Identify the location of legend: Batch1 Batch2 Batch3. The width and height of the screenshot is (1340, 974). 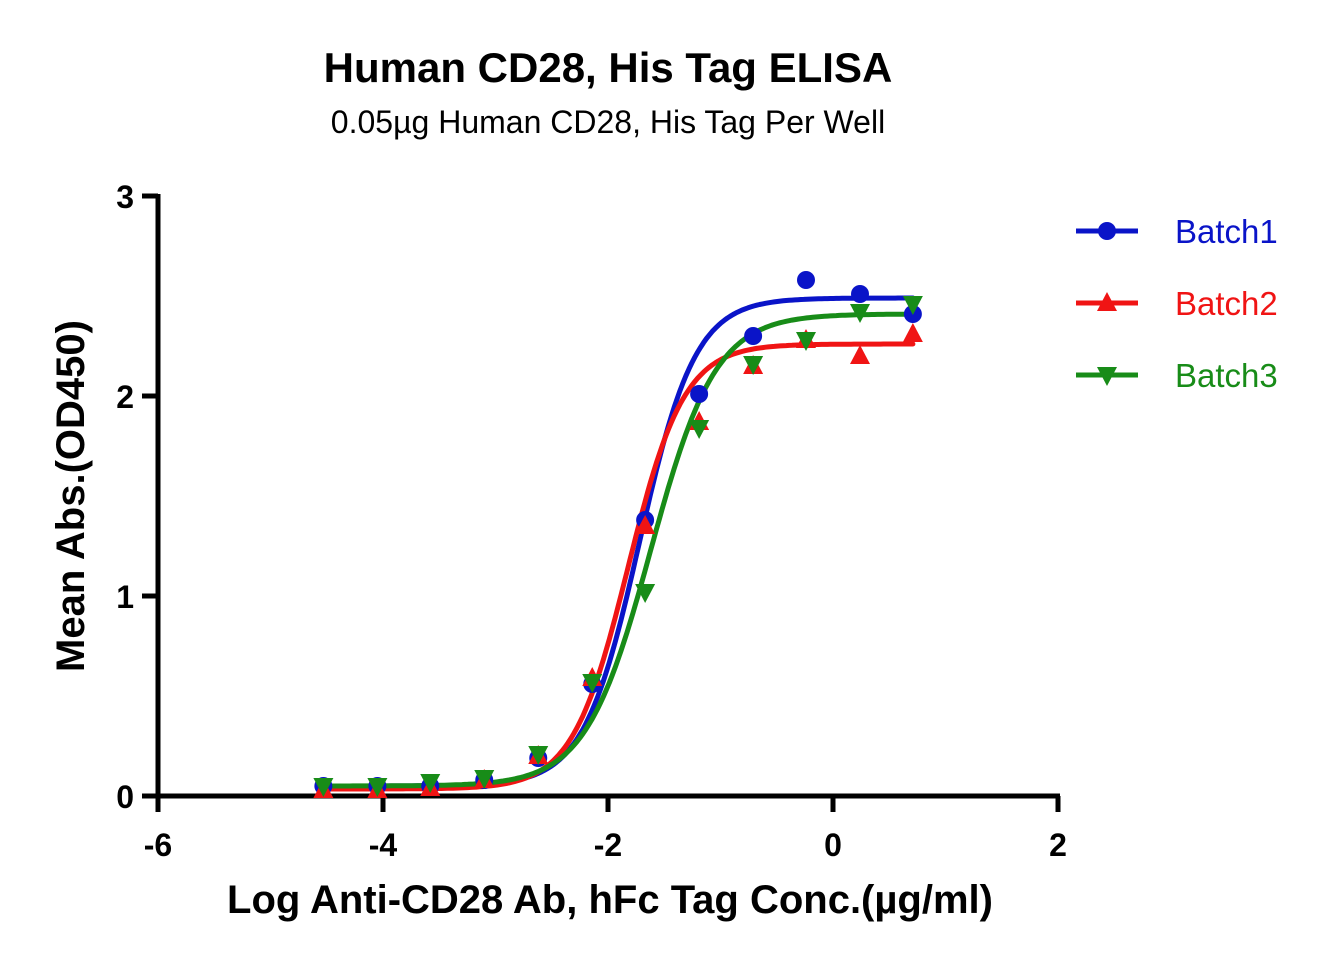
(1177, 303).